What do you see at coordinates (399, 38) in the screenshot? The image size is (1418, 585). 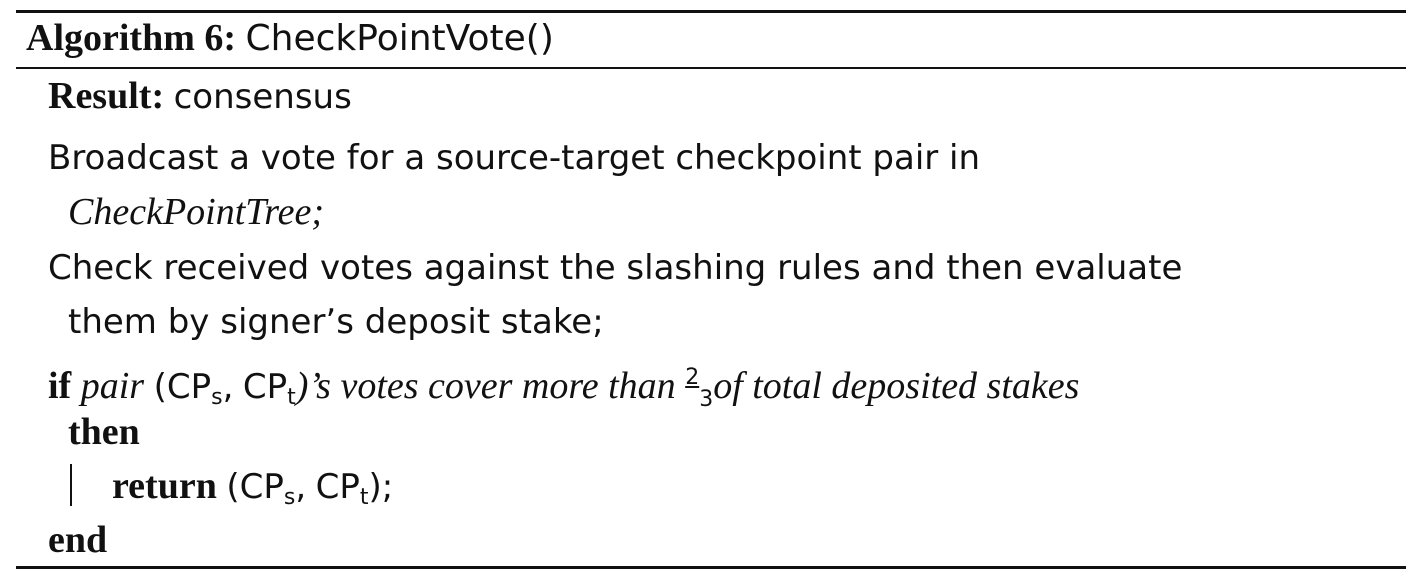 I see `algorithm-name: CheckPointVote()` at bounding box center [399, 38].